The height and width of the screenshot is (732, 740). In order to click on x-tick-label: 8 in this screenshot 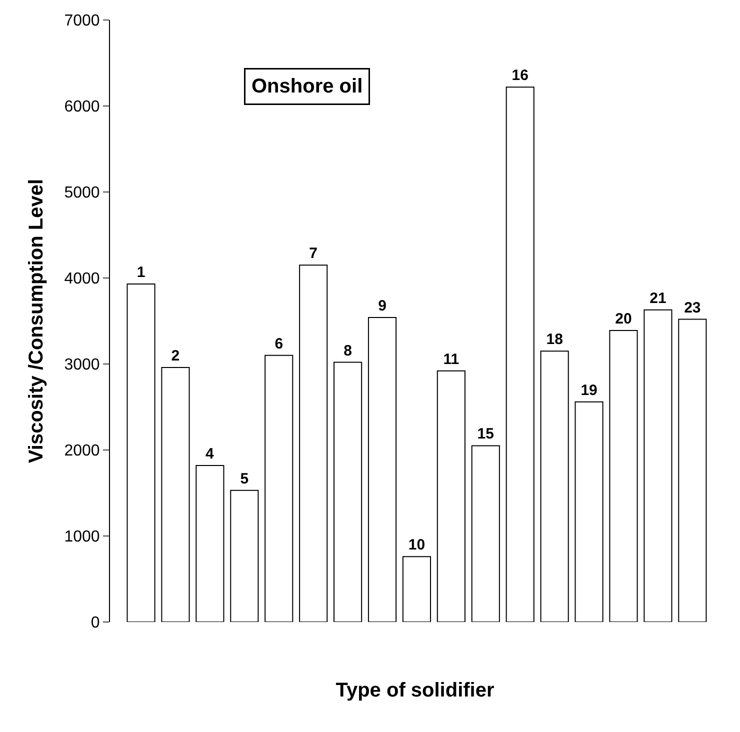, I will do `click(348, 351)`.